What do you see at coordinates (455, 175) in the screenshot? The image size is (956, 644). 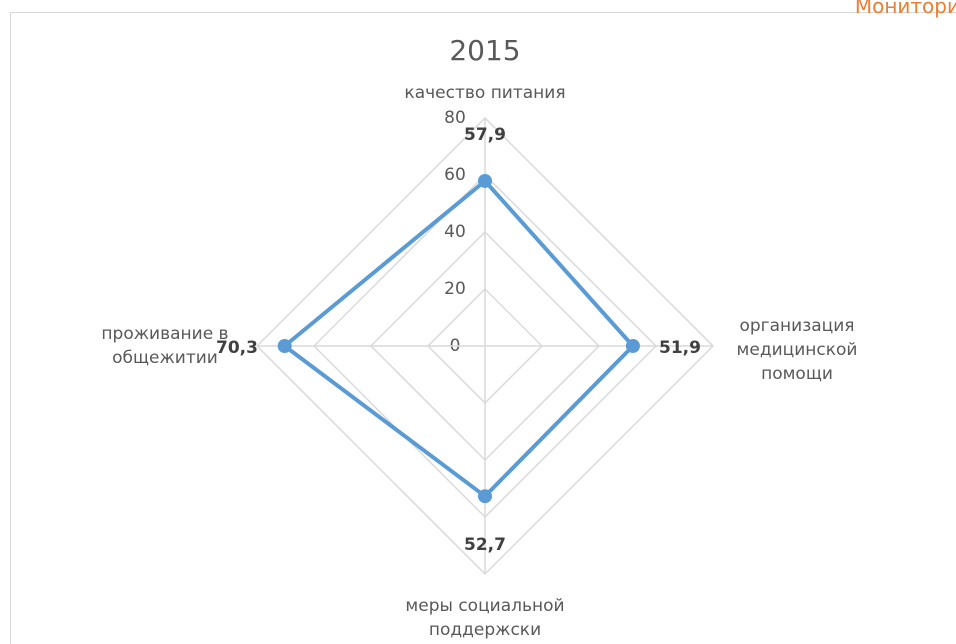 I see `tick-label: 60` at bounding box center [455, 175].